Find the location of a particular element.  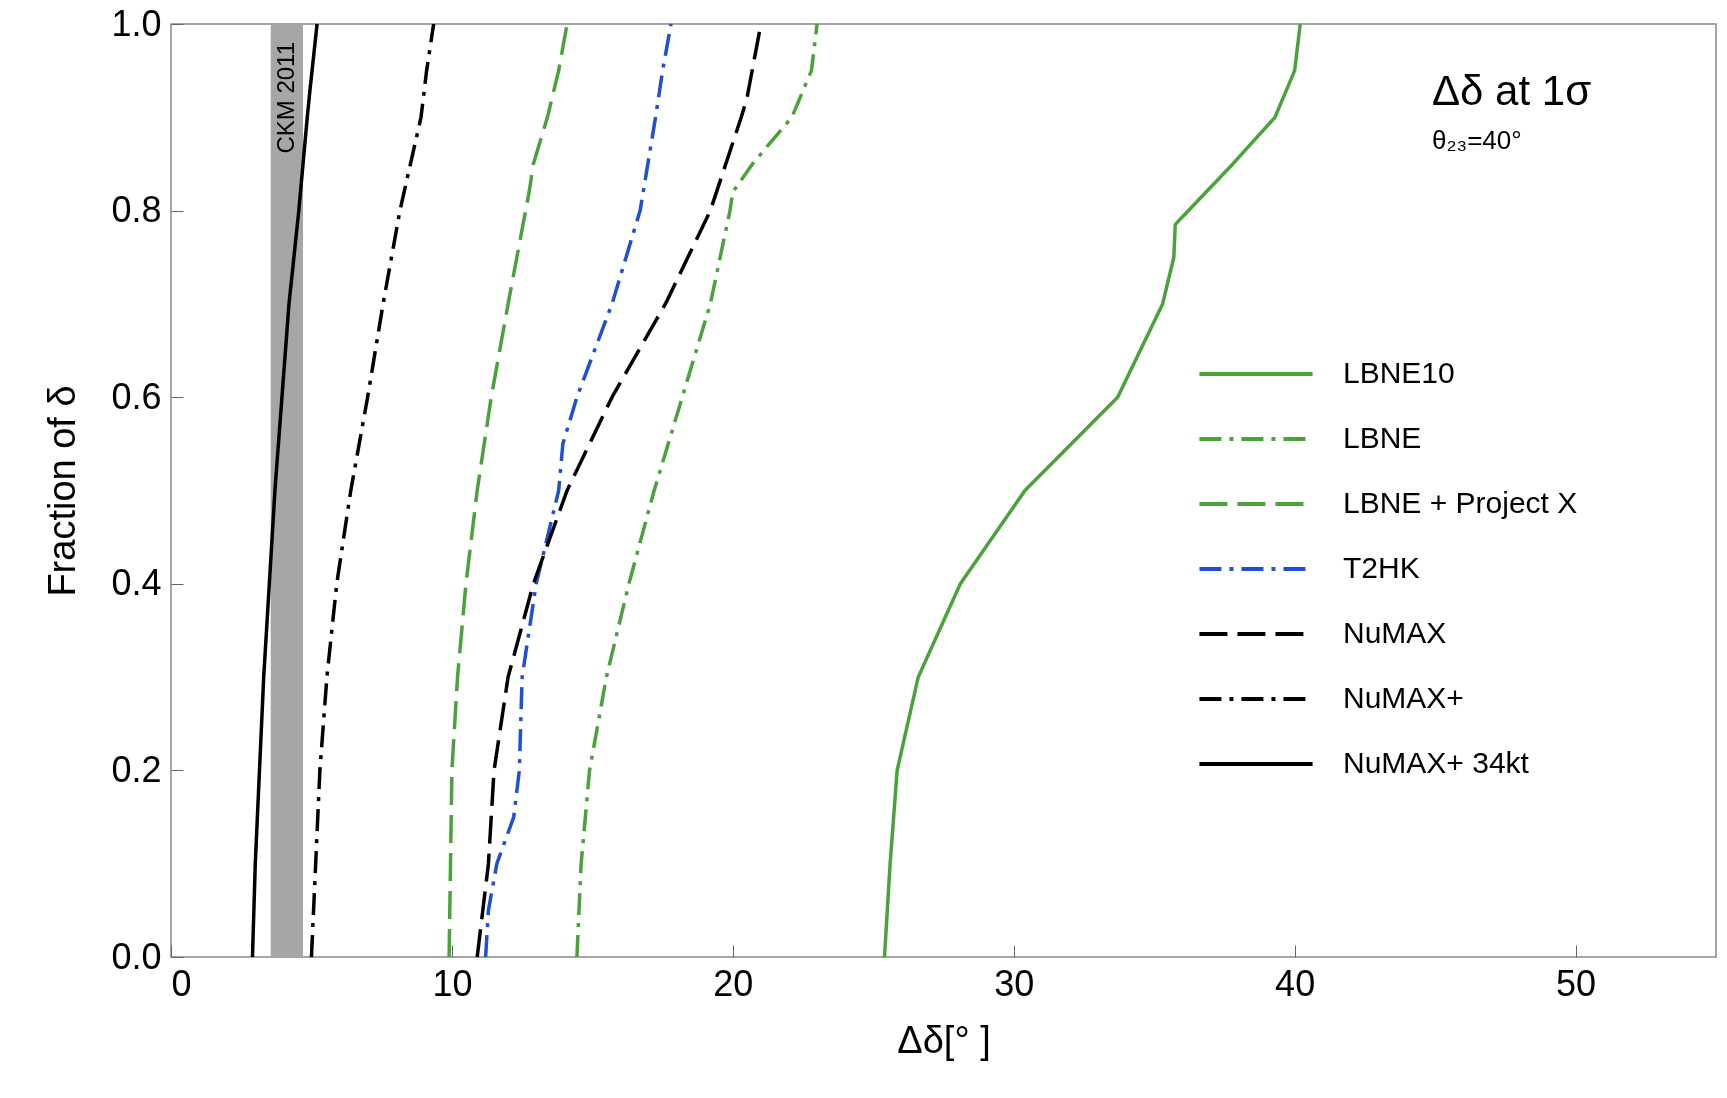

legend-label: NuMAX is located at coordinates (1395, 632).